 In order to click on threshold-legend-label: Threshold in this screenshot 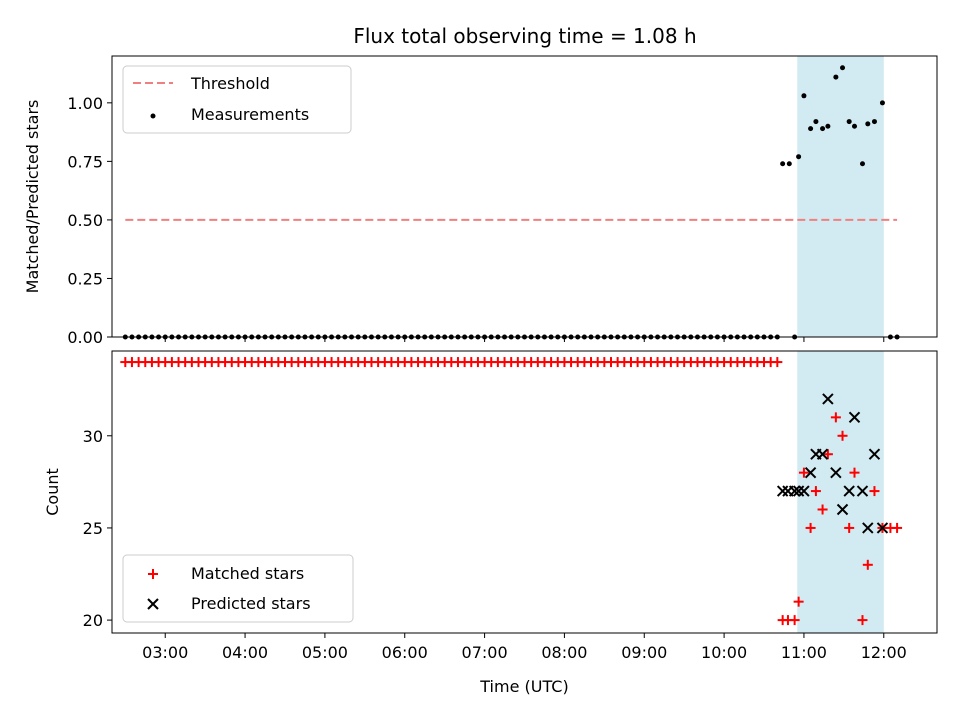, I will do `click(230, 83)`.